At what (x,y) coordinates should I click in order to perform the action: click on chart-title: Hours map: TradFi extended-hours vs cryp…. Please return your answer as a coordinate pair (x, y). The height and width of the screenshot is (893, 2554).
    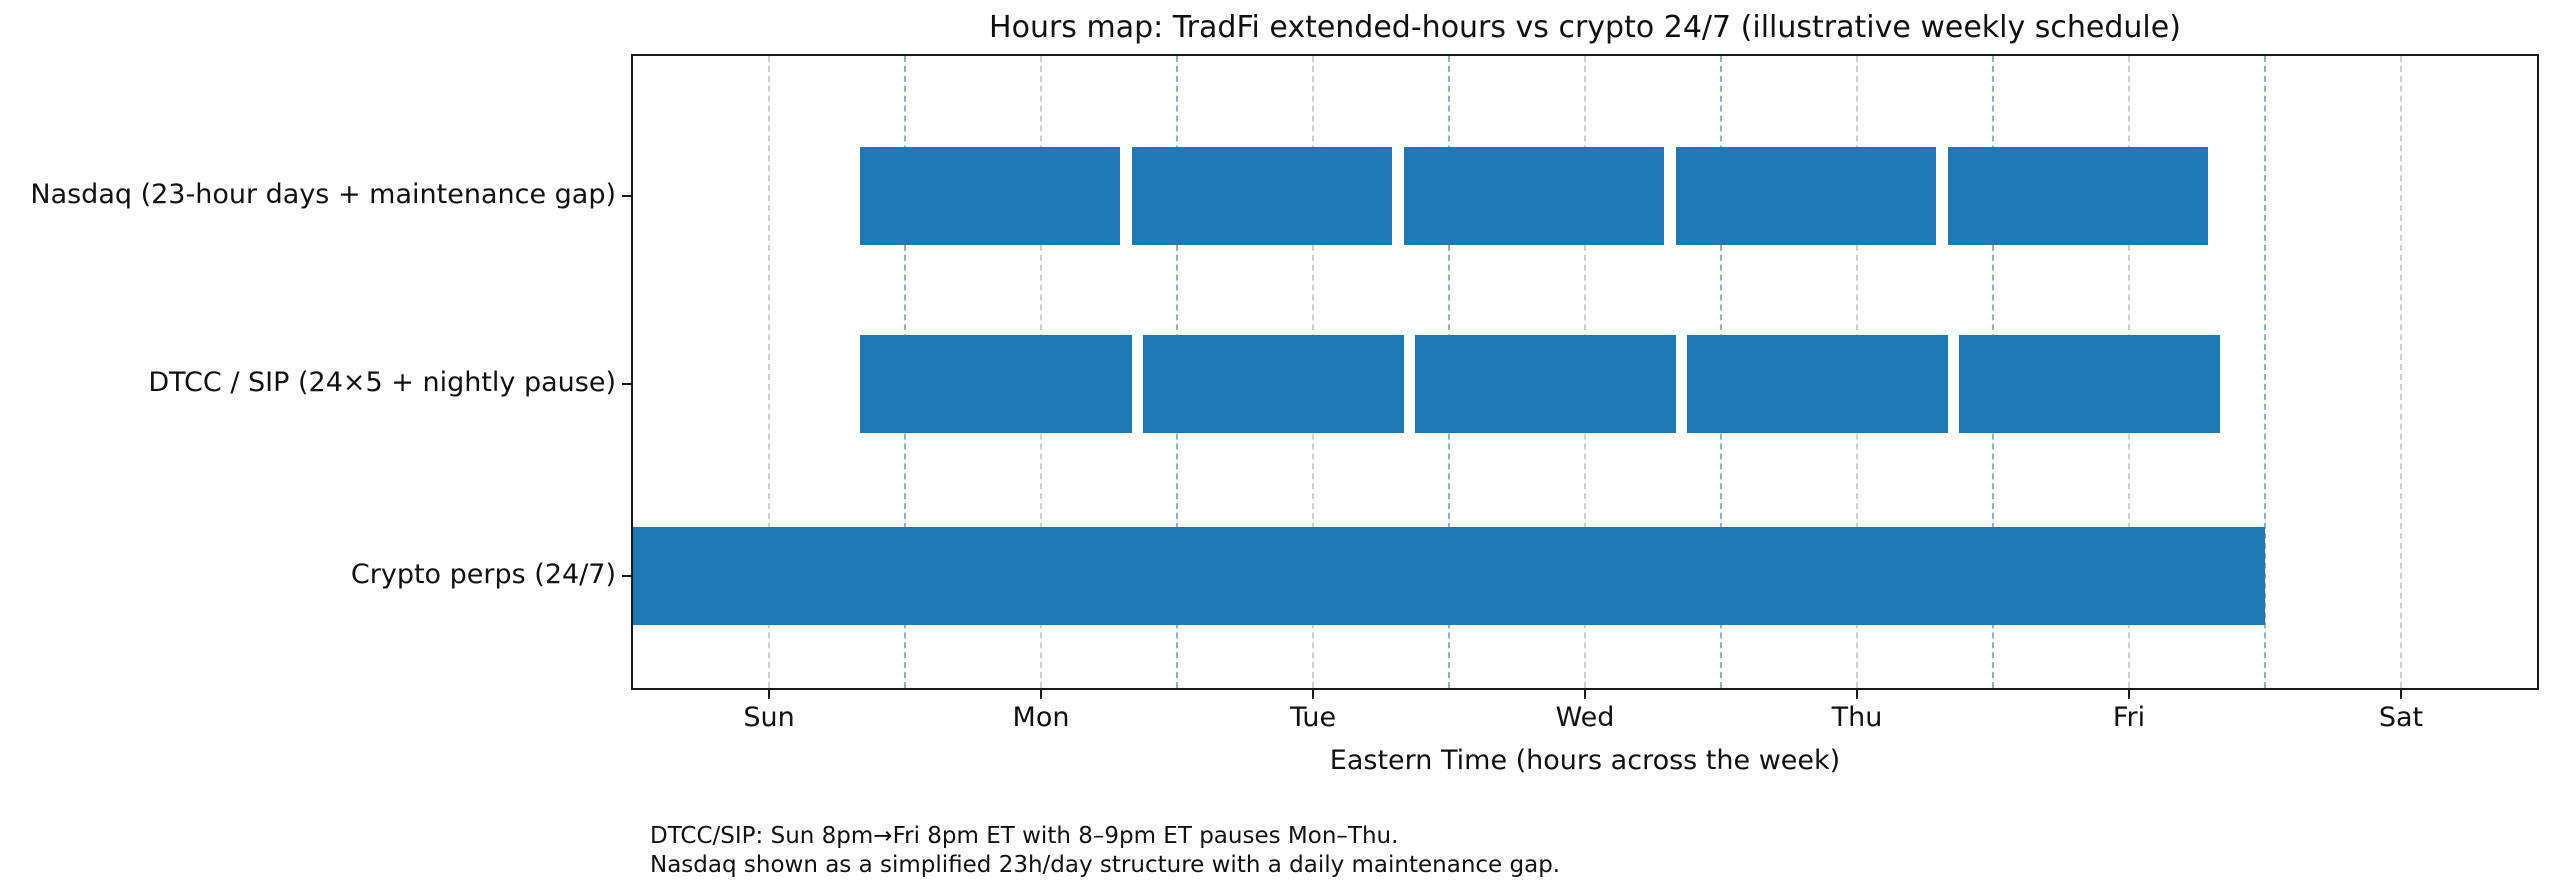
    Looking at the image, I should click on (1585, 27).